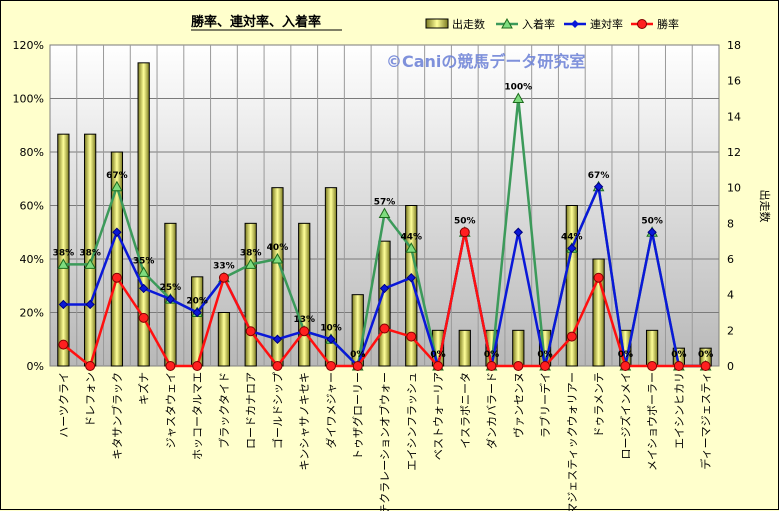  I want to click on category-label: ラブリーデイ, so click(545, 405).